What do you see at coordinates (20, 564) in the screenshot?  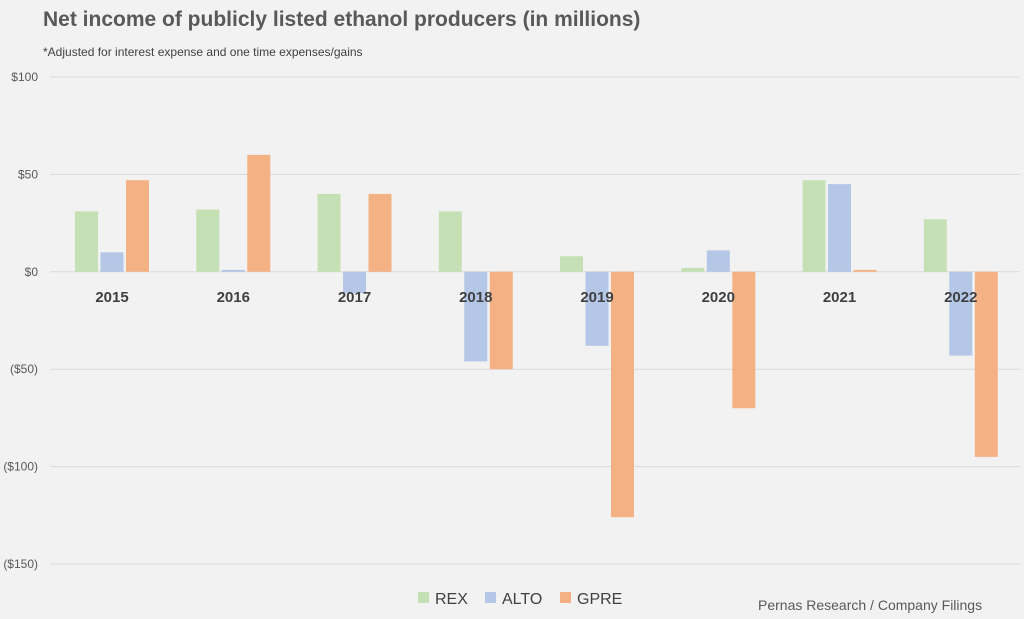 I see `y-tick-label: ($150)` at bounding box center [20, 564].